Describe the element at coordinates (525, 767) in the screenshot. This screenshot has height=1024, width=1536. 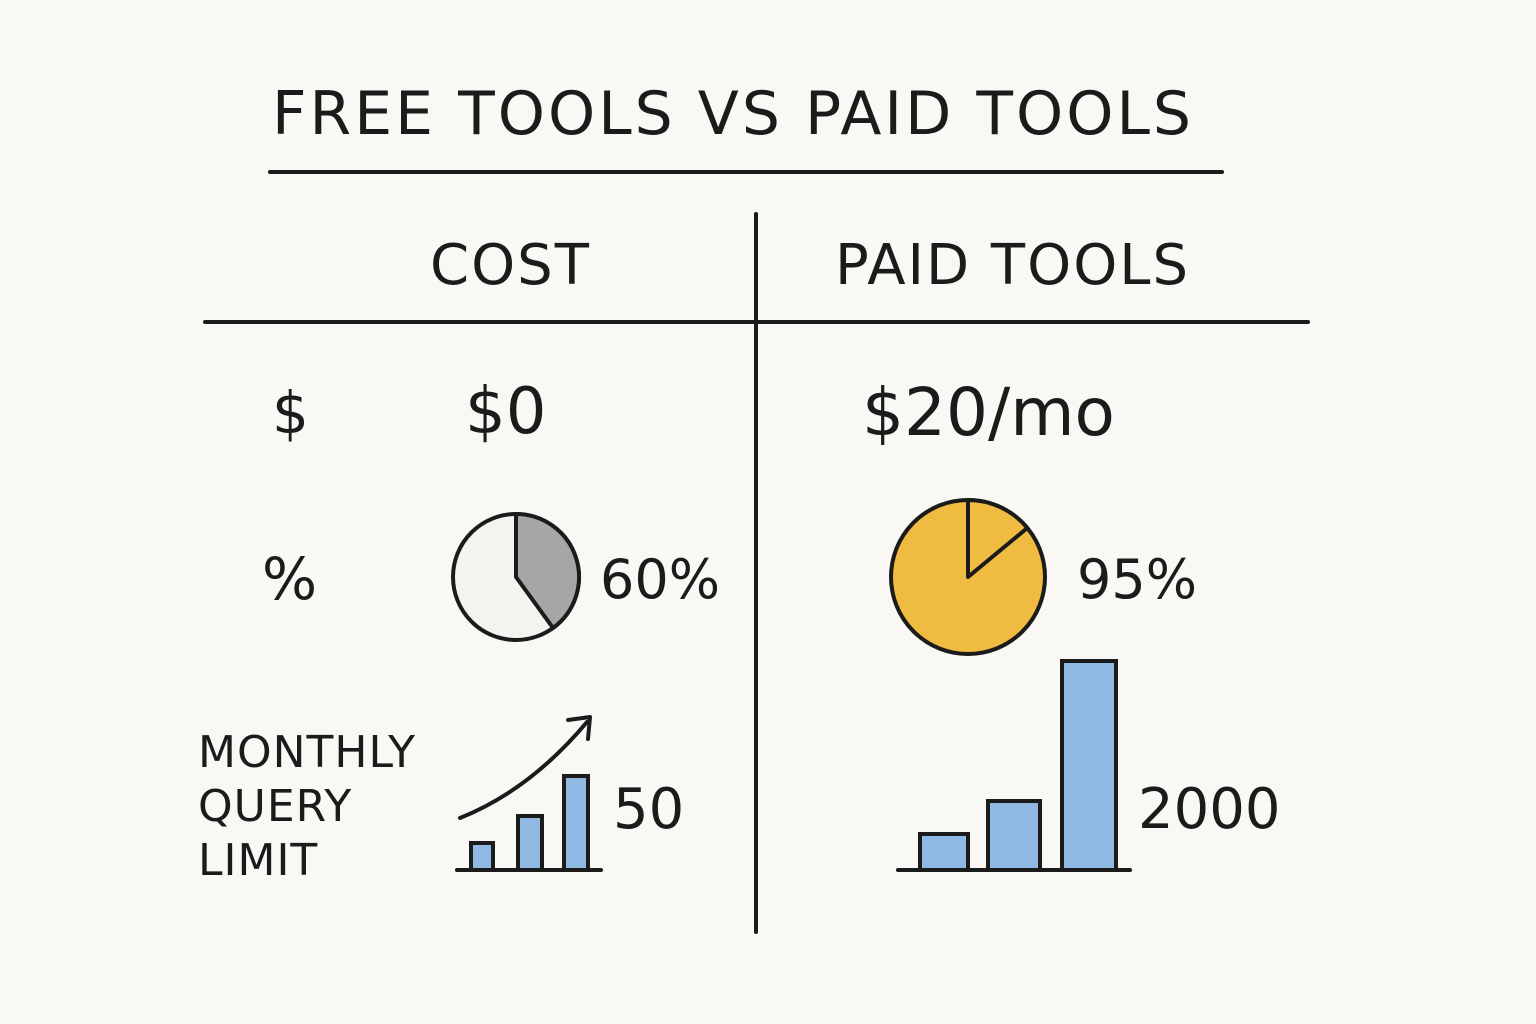
I see `trend-arrow-icon` at that location.